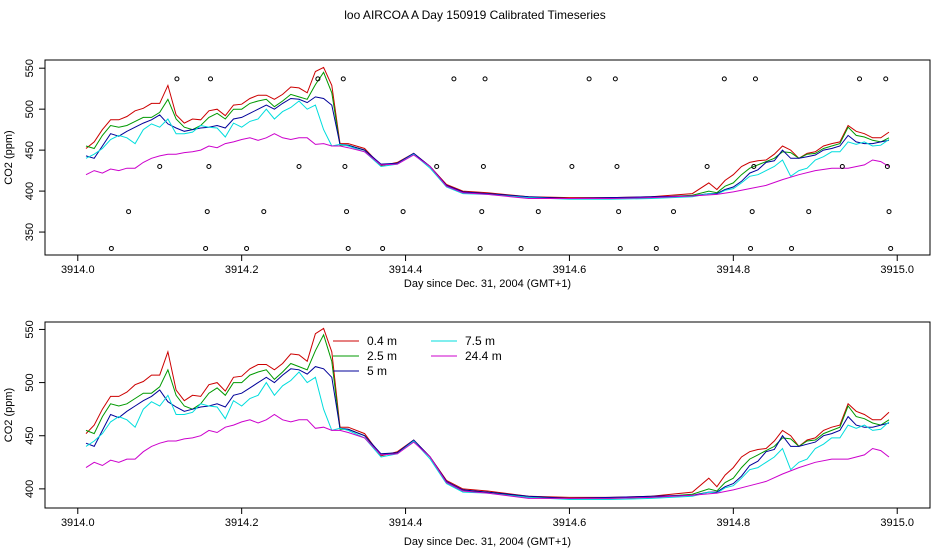 Image resolution: width=950 pixels, height=555 pixels. What do you see at coordinates (30, 232) in the screenshot?
I see `y-tick-label: 350` at bounding box center [30, 232].